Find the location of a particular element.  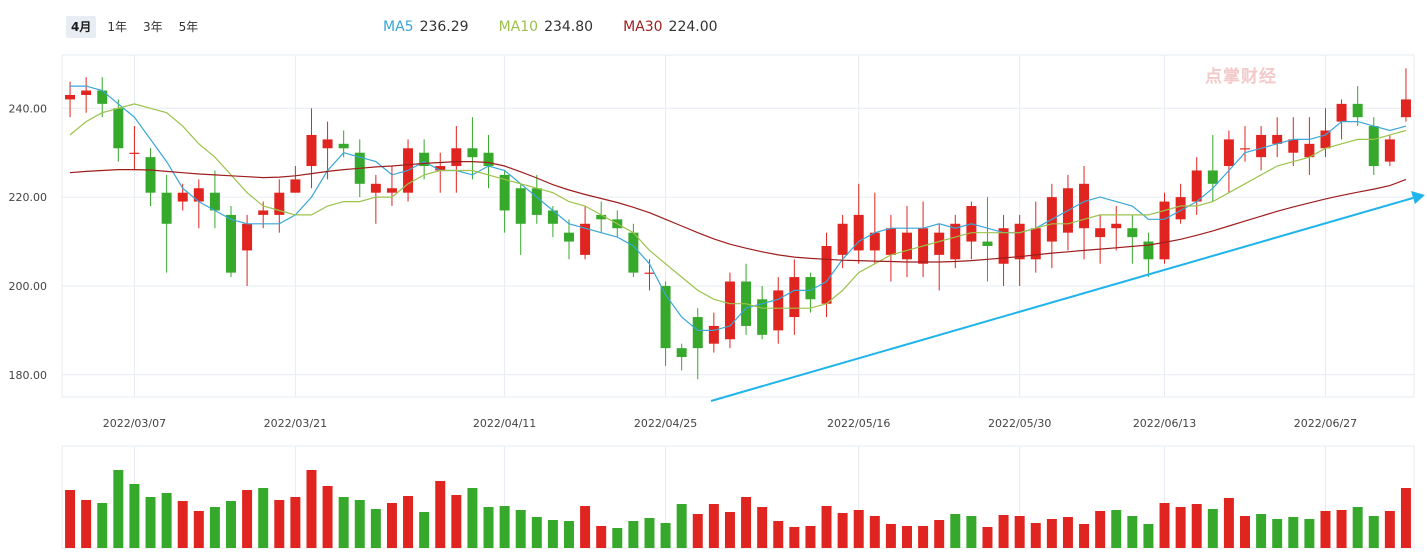

x-tick-label: 2022/04/25 is located at coordinates (665, 423).